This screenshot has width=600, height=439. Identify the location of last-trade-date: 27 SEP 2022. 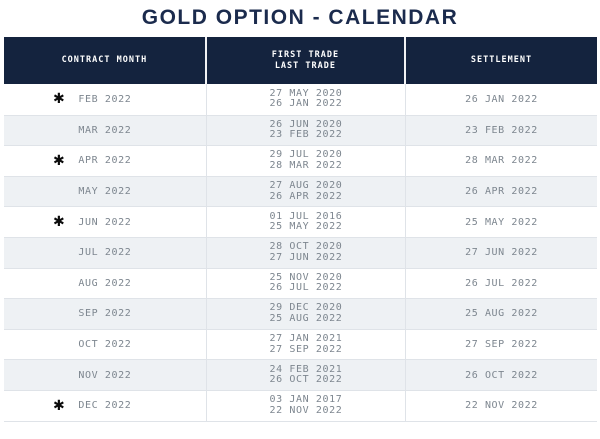
(306, 349).